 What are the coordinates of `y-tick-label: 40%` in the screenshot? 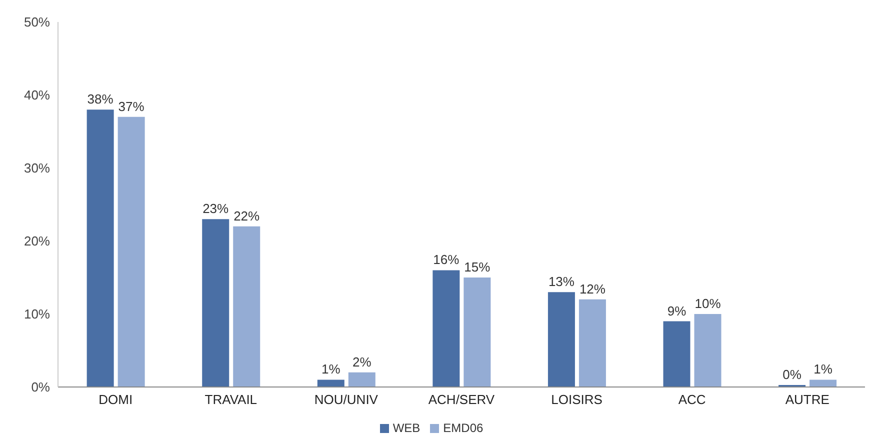 It's located at (37, 95).